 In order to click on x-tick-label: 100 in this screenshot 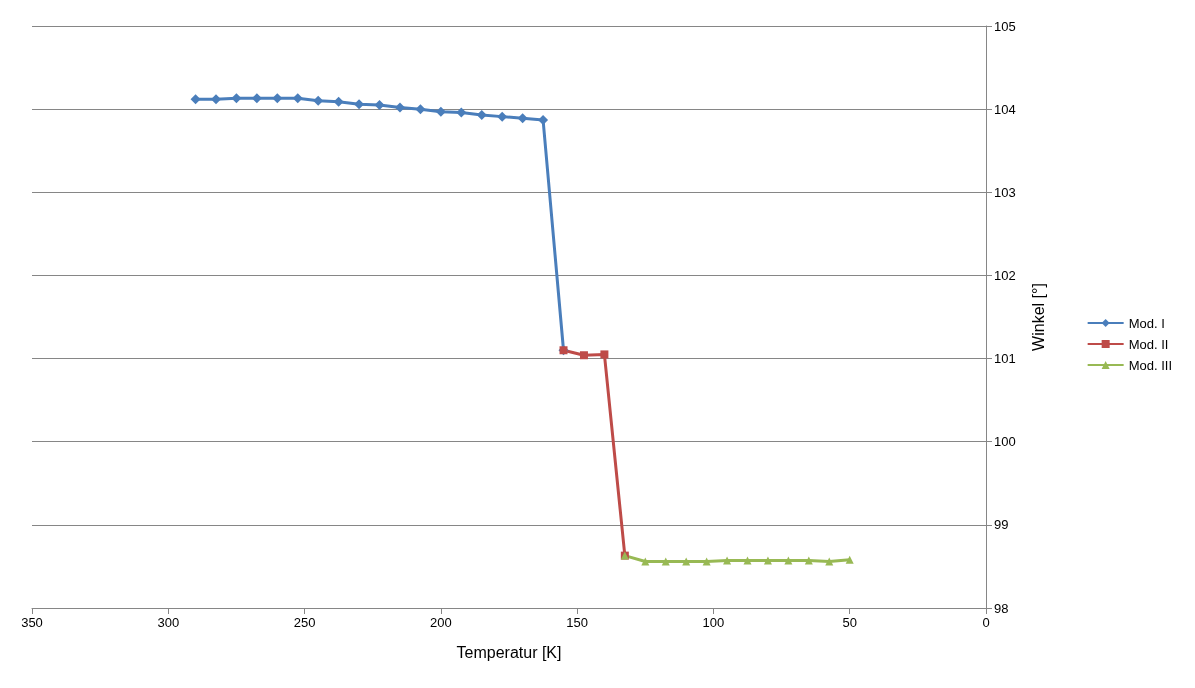, I will do `click(713, 622)`.